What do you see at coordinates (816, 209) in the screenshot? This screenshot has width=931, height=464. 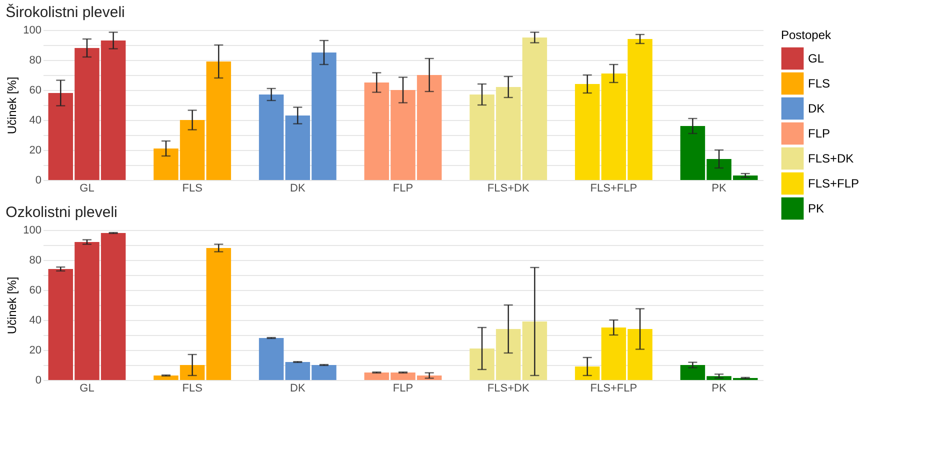 I see `legend-label: PK` at bounding box center [816, 209].